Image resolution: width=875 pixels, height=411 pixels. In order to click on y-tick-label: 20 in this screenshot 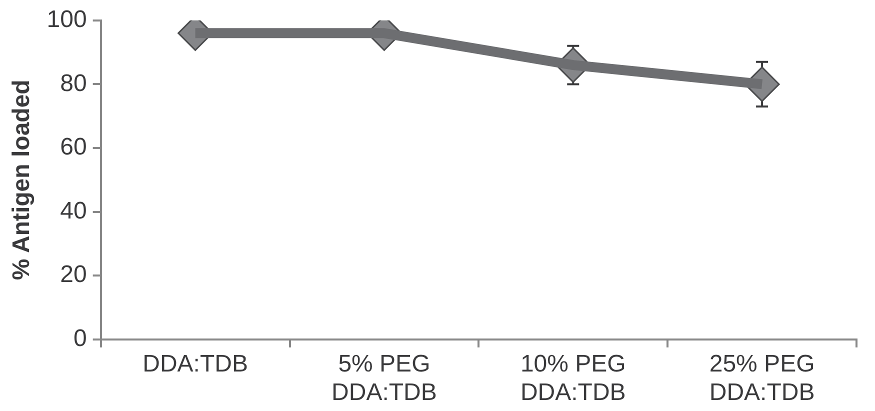, I will do `click(73, 274)`.